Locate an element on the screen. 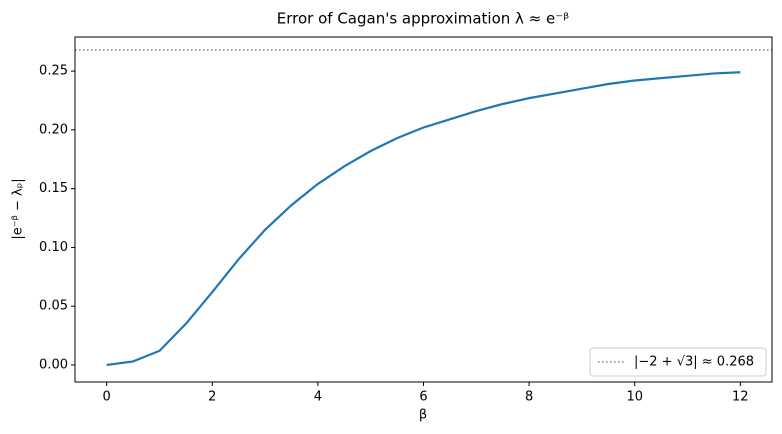  chart-title: Error of Cagan's approximation λ ≈ e⁻ᵝ is located at coordinates (423, 19).